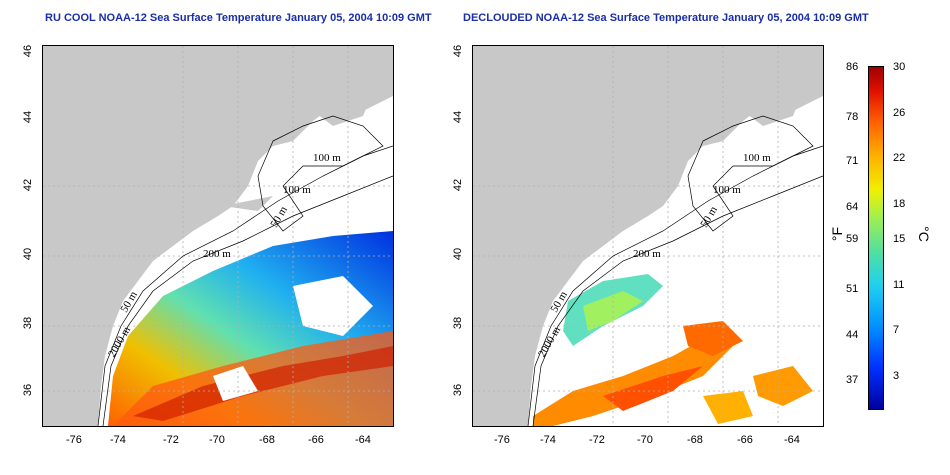 The image size is (950, 475). Describe the element at coordinates (458, 390) in the screenshot. I see `right-ytick-5: 36` at that location.